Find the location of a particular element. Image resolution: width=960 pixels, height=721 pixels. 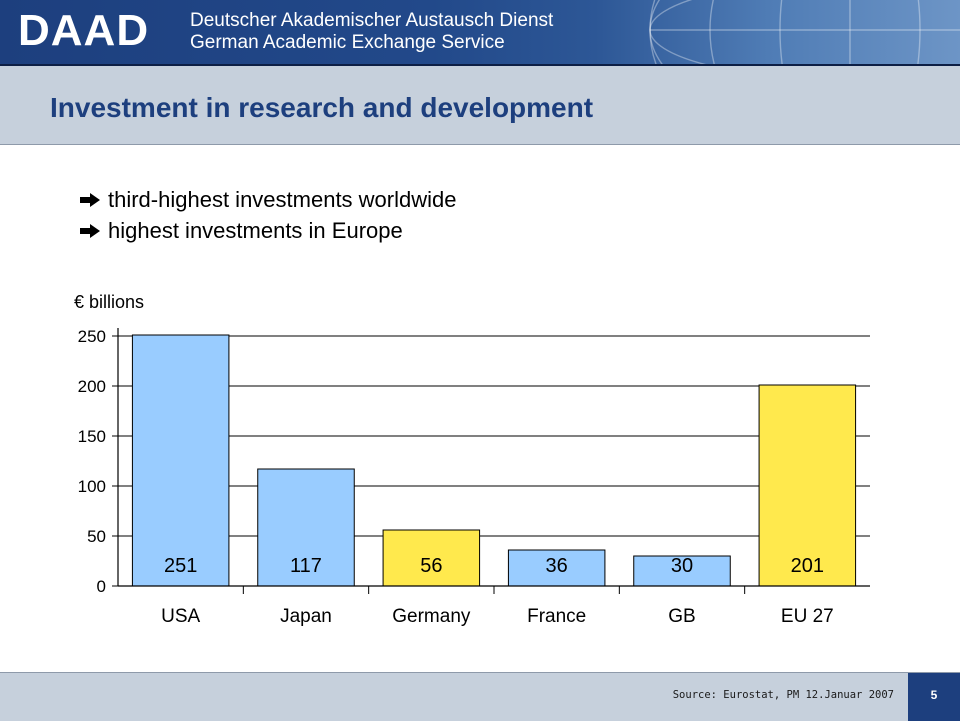

y-tick-label: 0 is located at coordinates (101, 586).